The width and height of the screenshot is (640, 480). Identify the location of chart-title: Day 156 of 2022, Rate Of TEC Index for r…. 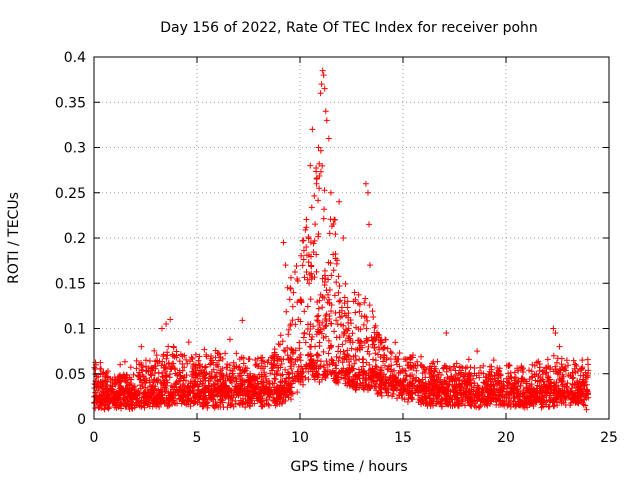
(349, 28).